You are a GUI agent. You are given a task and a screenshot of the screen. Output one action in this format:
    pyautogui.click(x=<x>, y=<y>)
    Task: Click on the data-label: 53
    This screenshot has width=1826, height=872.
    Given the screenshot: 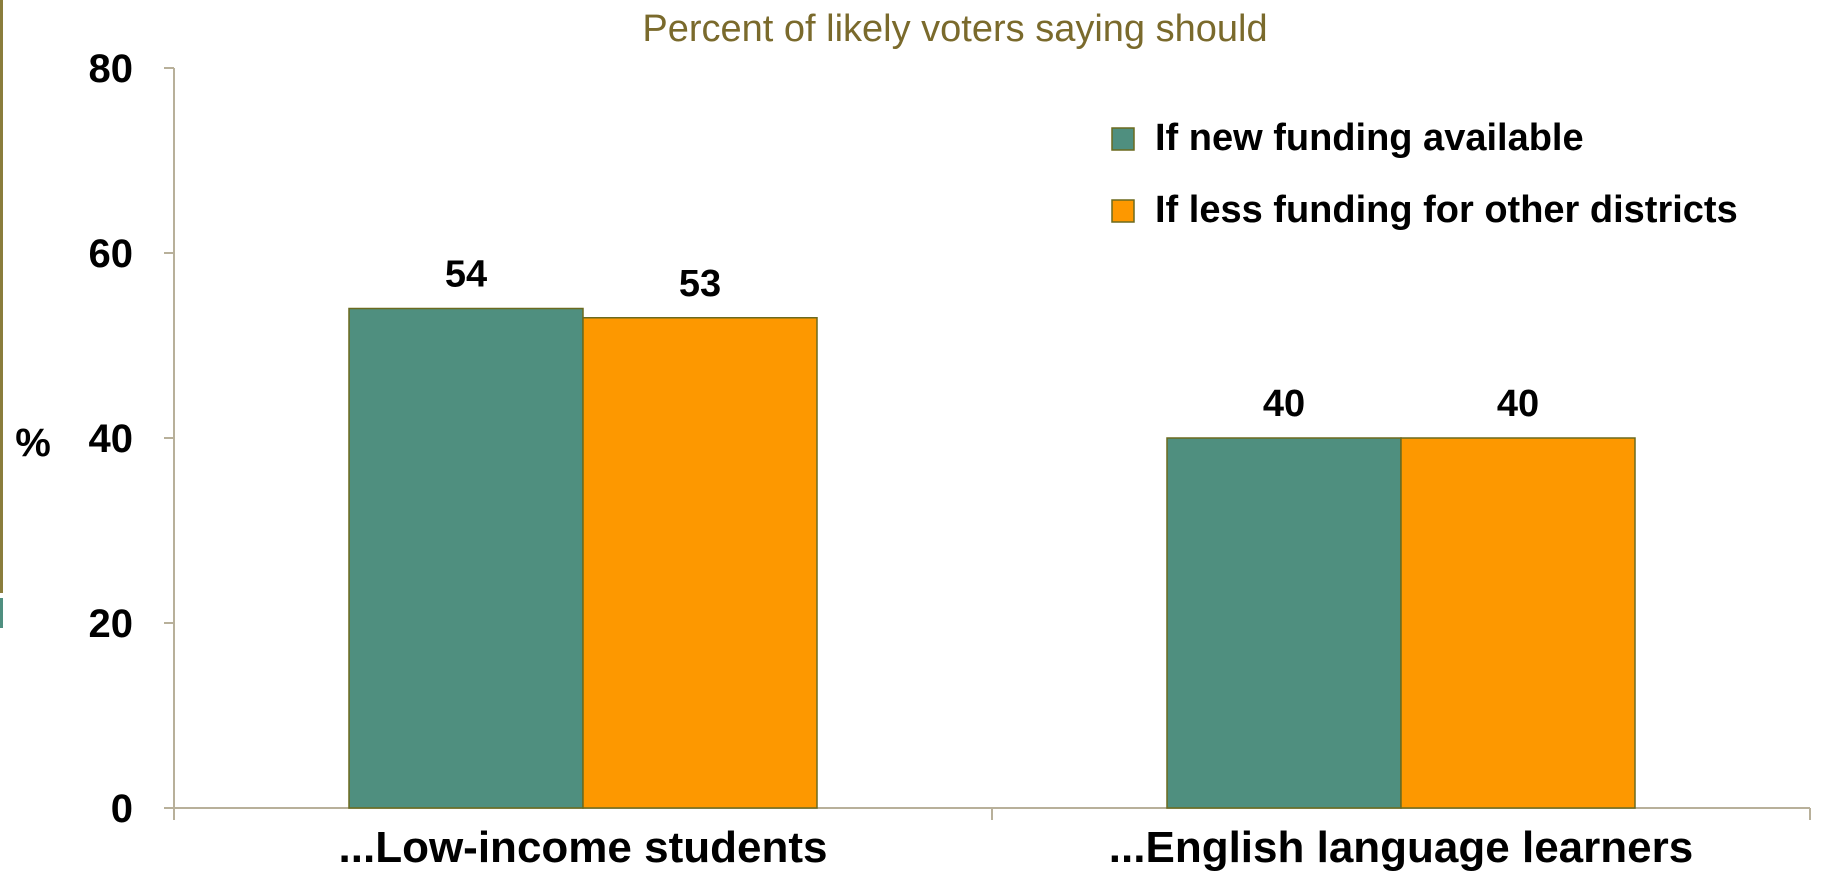 What is the action you would take?
    pyautogui.click(x=700, y=284)
    